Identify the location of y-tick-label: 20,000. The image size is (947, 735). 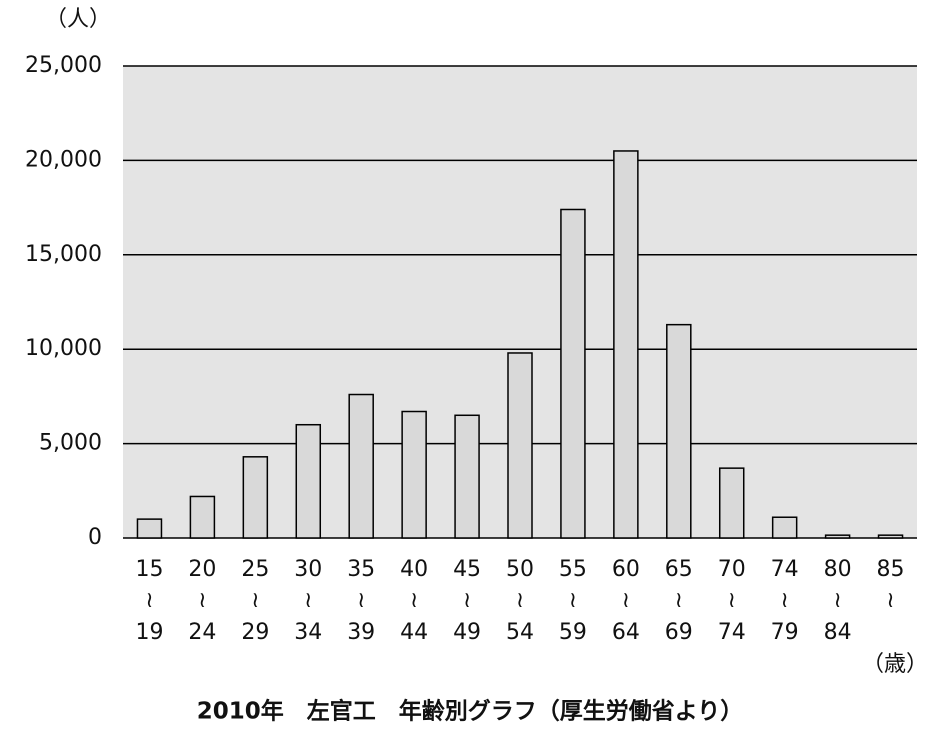
(63, 159).